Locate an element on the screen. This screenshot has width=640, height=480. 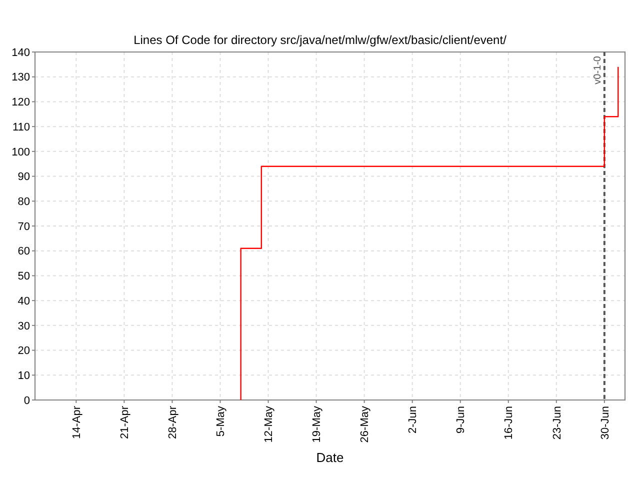
y-tick-label: 90 is located at coordinates (24, 177).